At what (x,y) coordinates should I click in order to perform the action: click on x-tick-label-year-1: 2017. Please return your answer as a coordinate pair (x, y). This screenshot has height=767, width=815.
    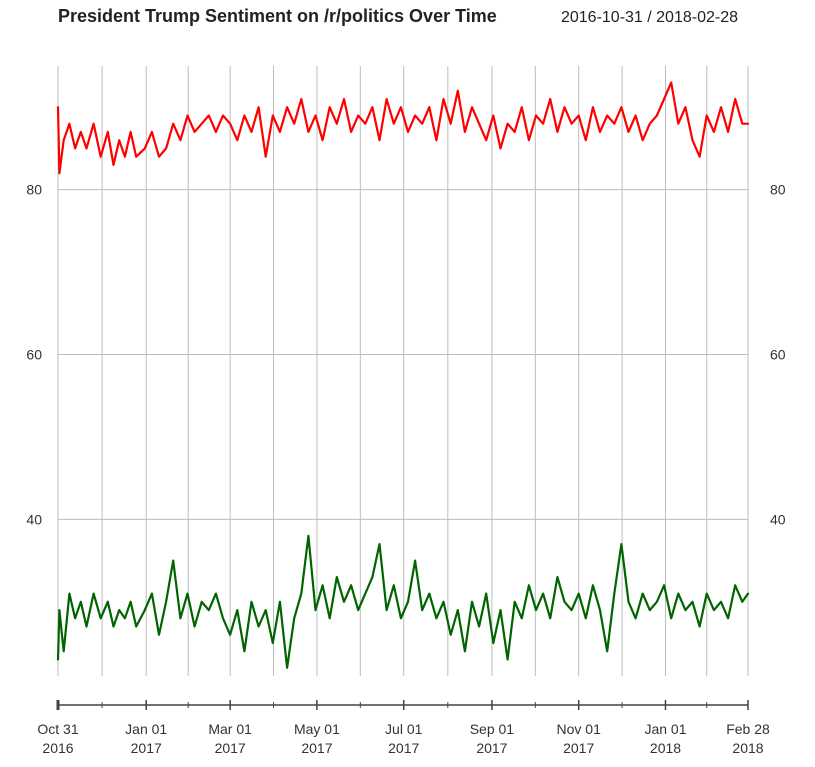
    Looking at the image, I should click on (146, 748).